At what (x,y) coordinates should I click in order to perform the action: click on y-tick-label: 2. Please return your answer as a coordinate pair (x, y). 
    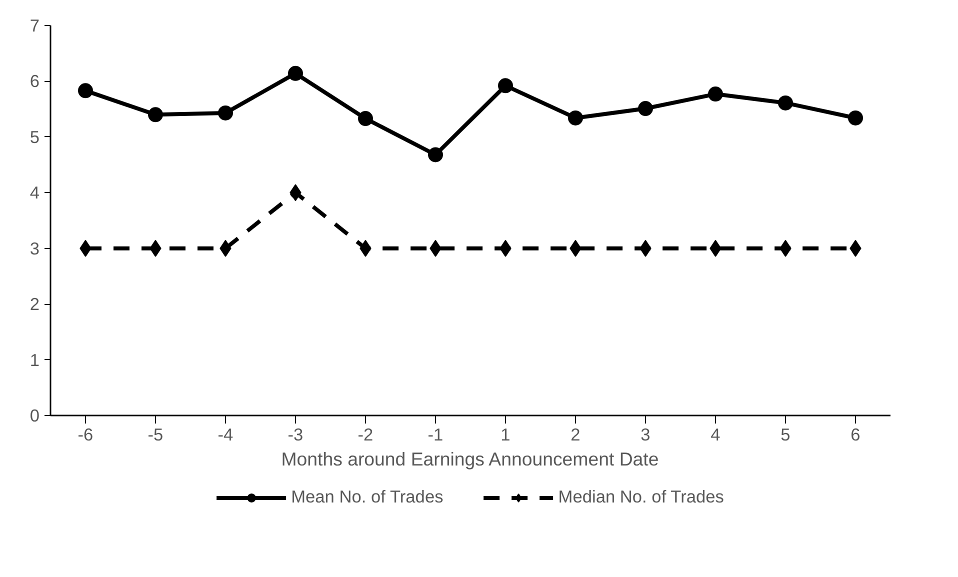
    Looking at the image, I should click on (35, 304).